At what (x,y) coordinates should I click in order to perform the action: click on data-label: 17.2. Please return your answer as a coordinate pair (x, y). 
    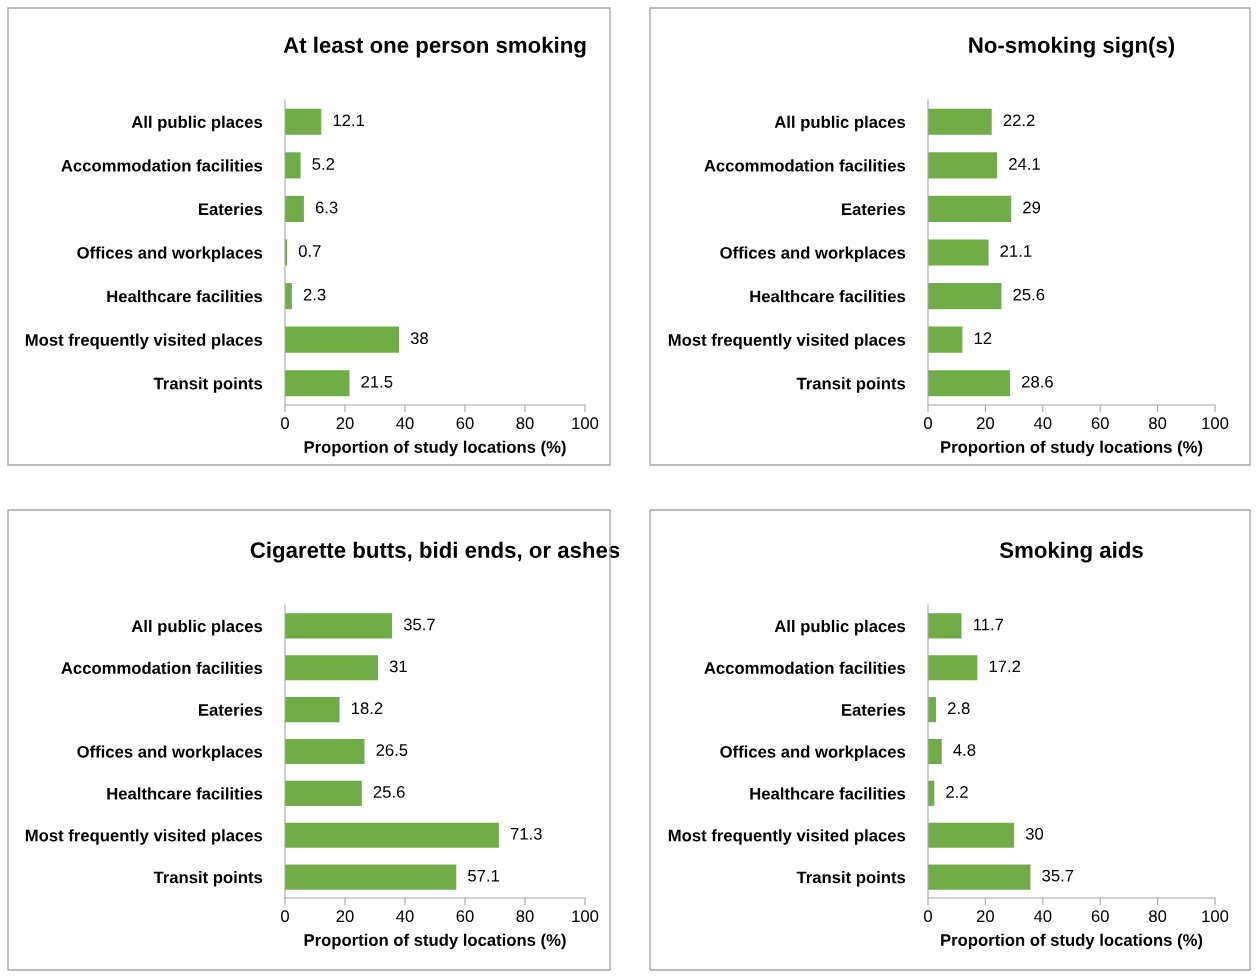
    Looking at the image, I should click on (1005, 666).